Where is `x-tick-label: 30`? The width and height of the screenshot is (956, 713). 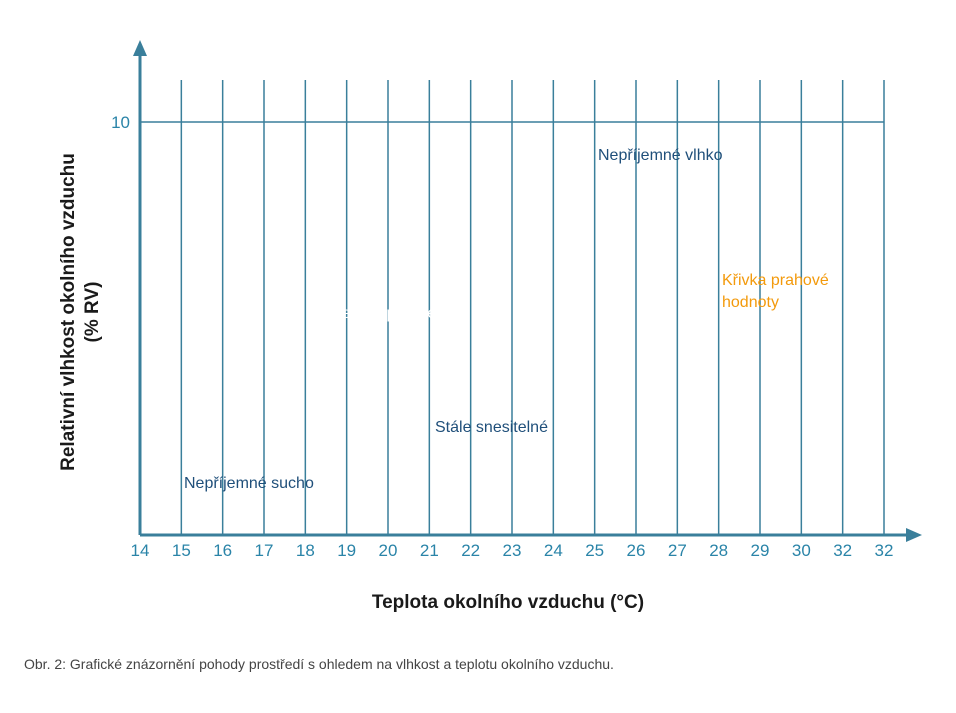 x-tick-label: 30 is located at coordinates (801, 550).